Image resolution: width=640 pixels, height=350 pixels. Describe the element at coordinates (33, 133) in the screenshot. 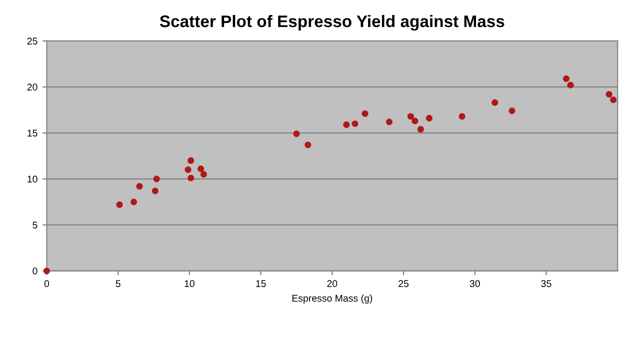

I see `y-tick-label: 15` at that location.